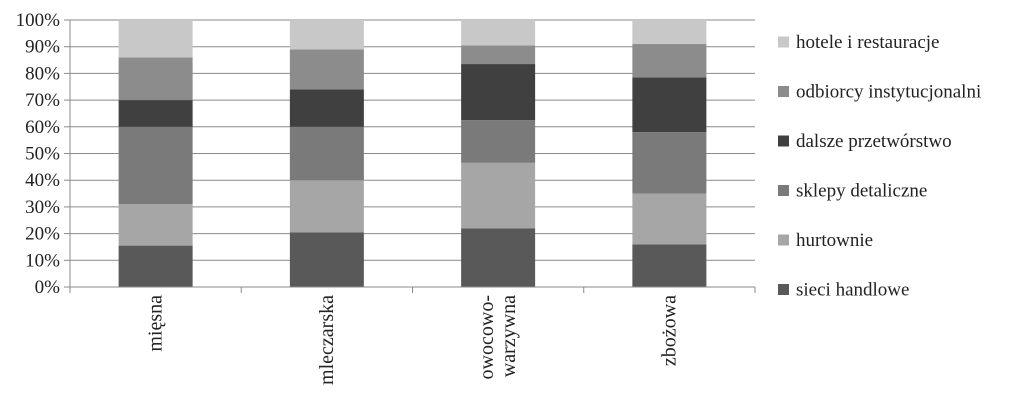 This screenshot has height=402, width=1023. Describe the element at coordinates (42, 47) in the screenshot. I see `y-tick-label: 90%` at that location.